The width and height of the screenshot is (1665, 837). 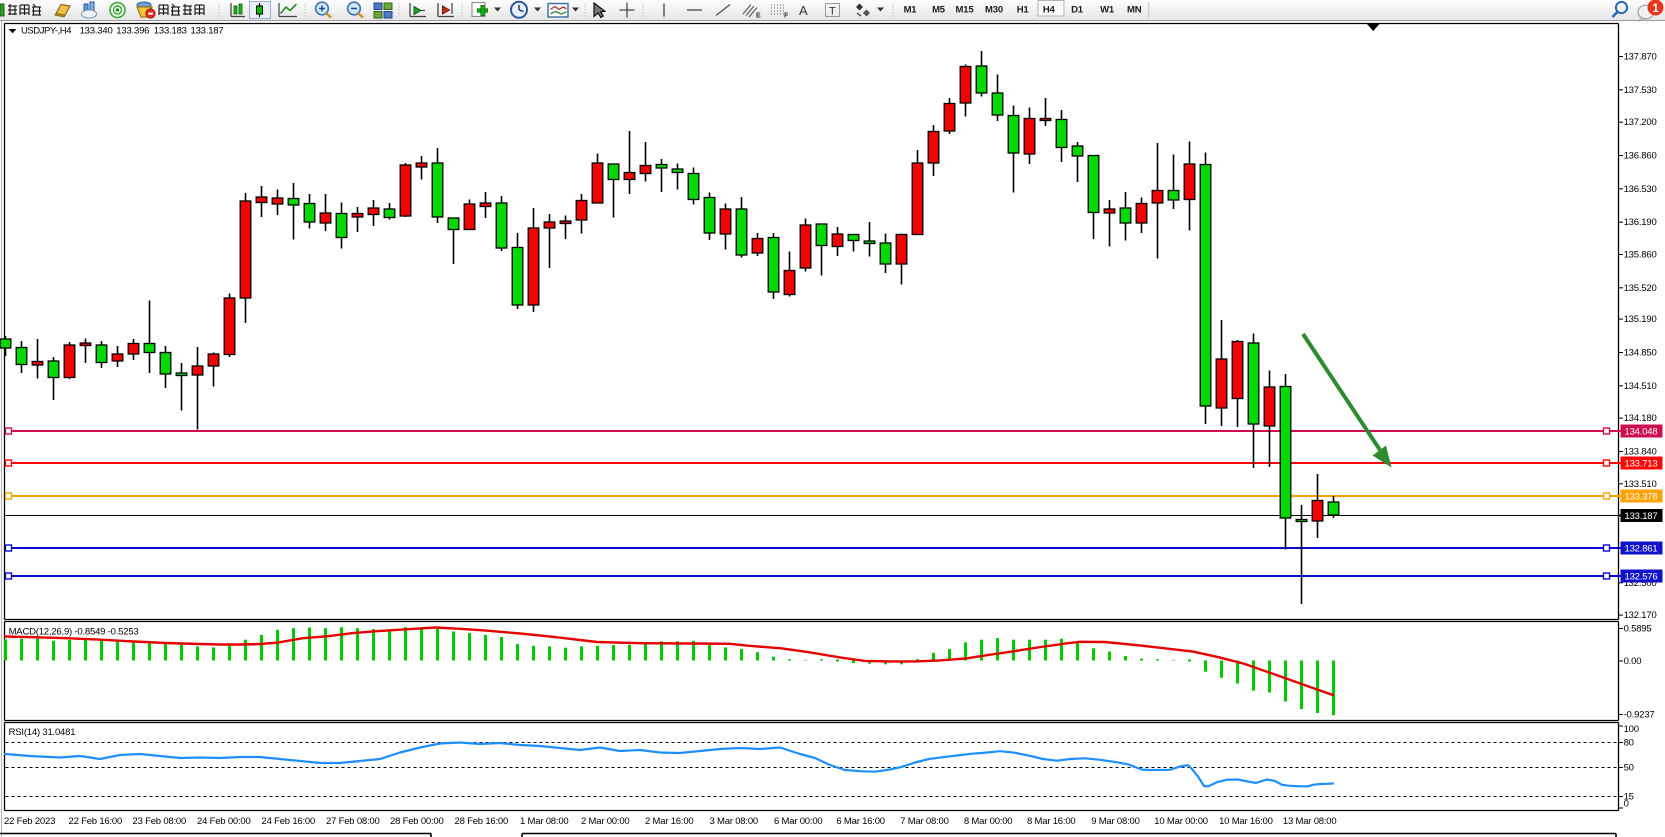 I want to click on svg-text: 134.048, so click(x=1641, y=432).